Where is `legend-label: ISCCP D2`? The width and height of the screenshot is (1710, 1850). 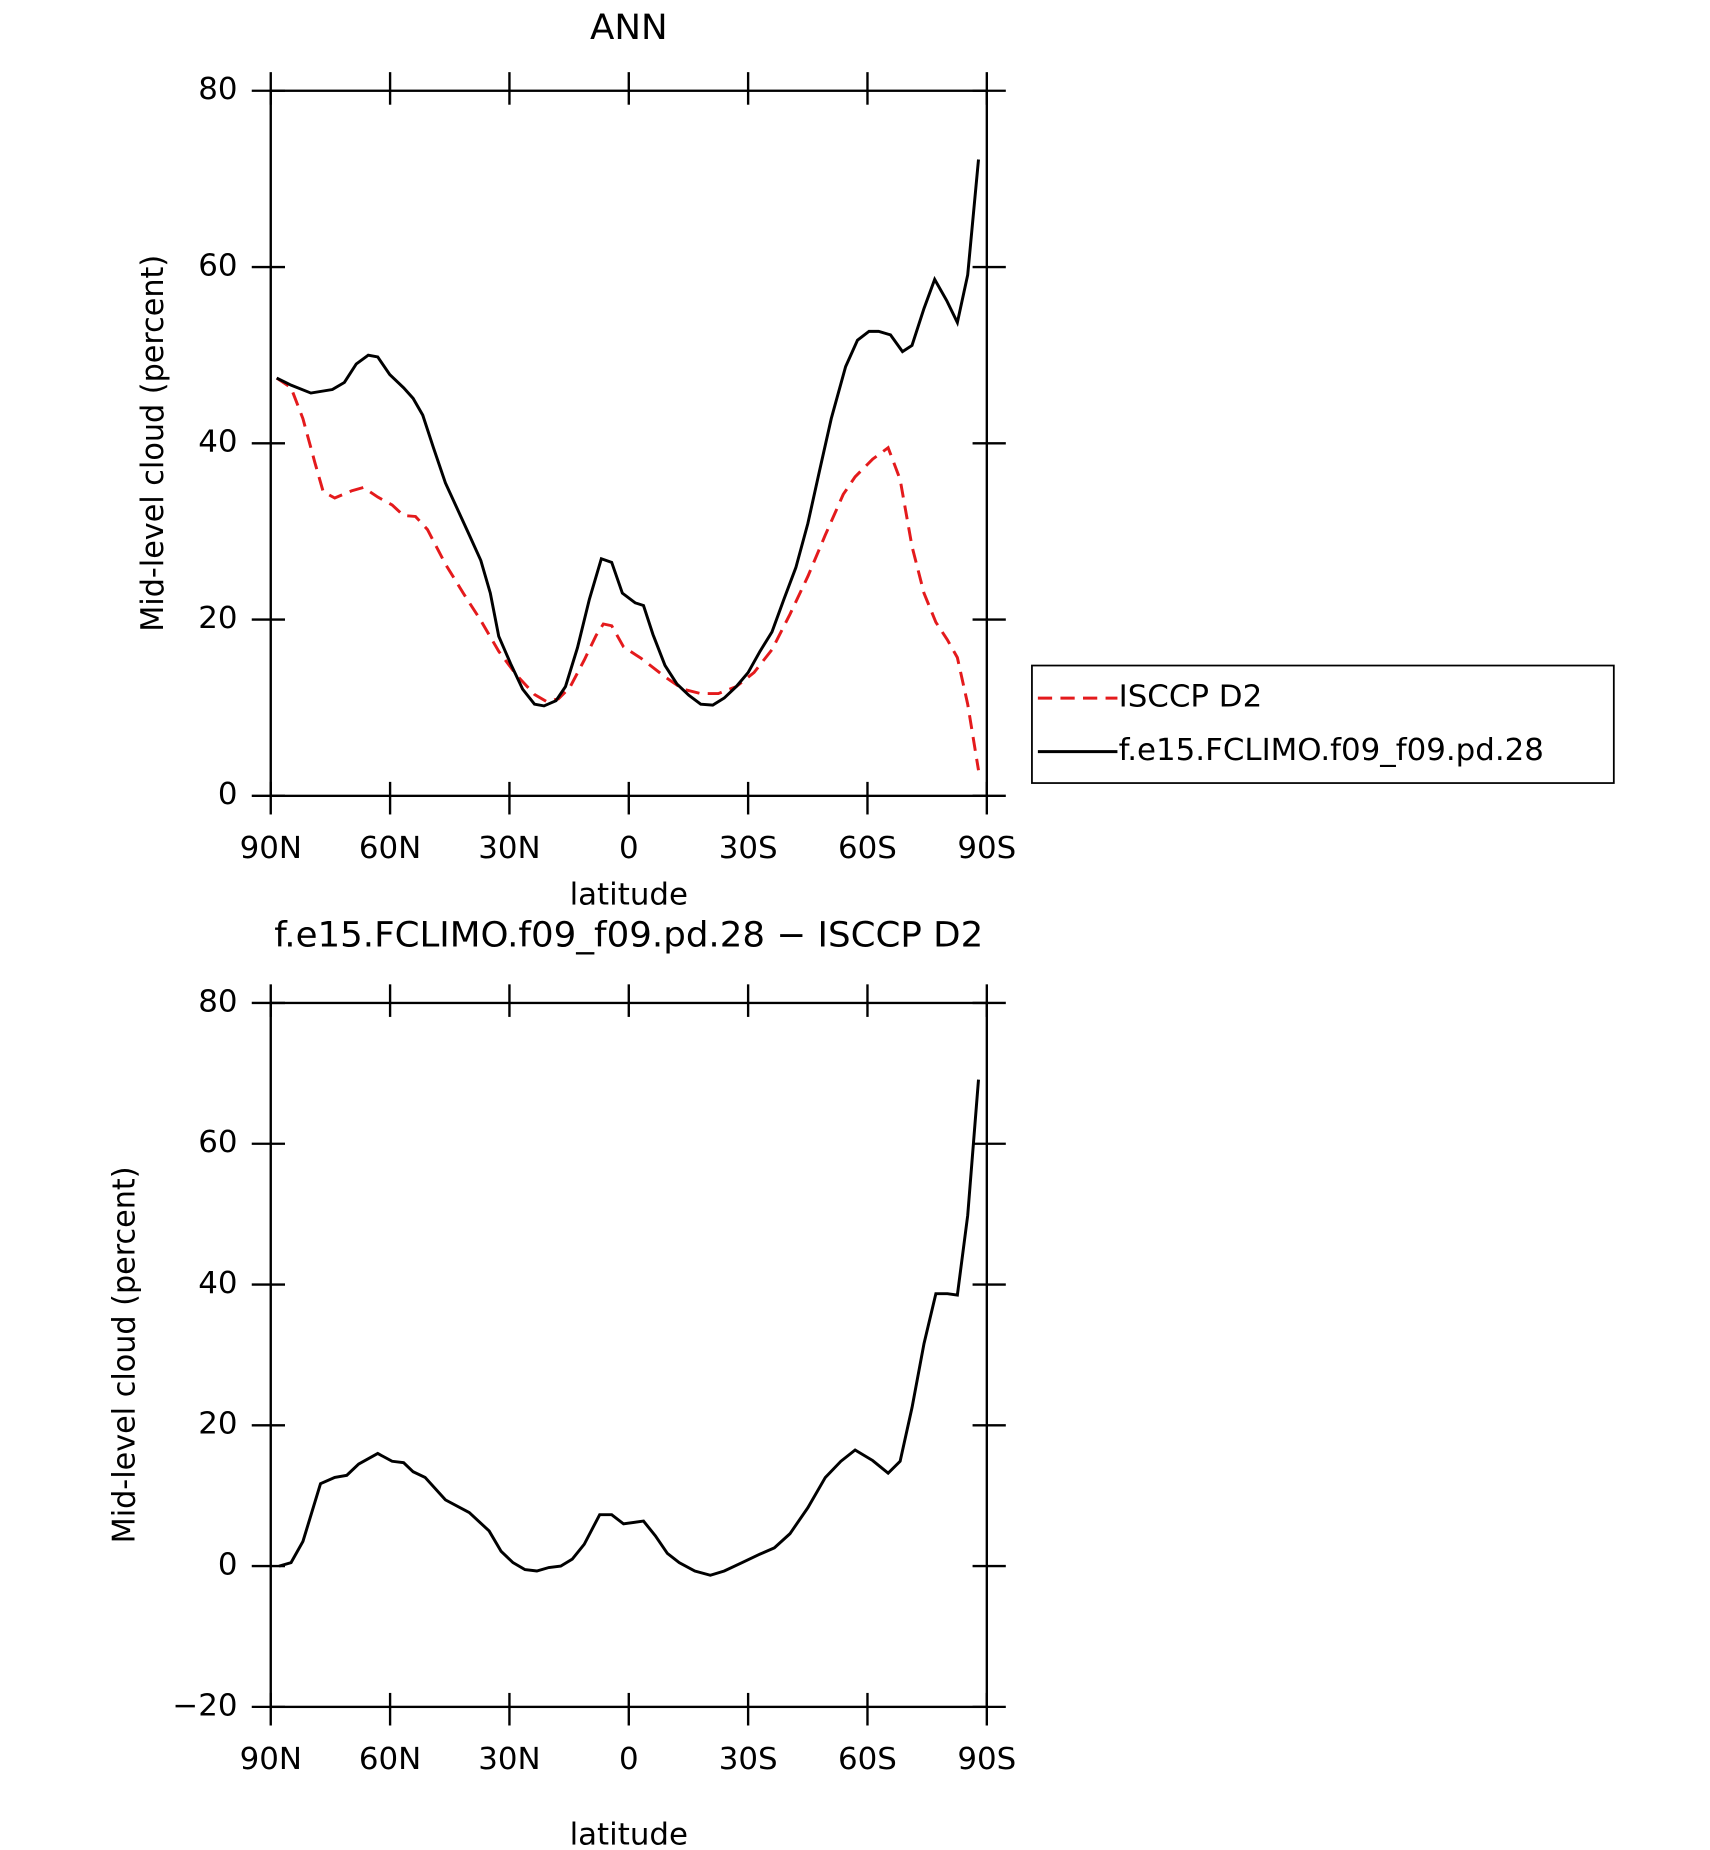 legend-label: ISCCP D2 is located at coordinates (1191, 697).